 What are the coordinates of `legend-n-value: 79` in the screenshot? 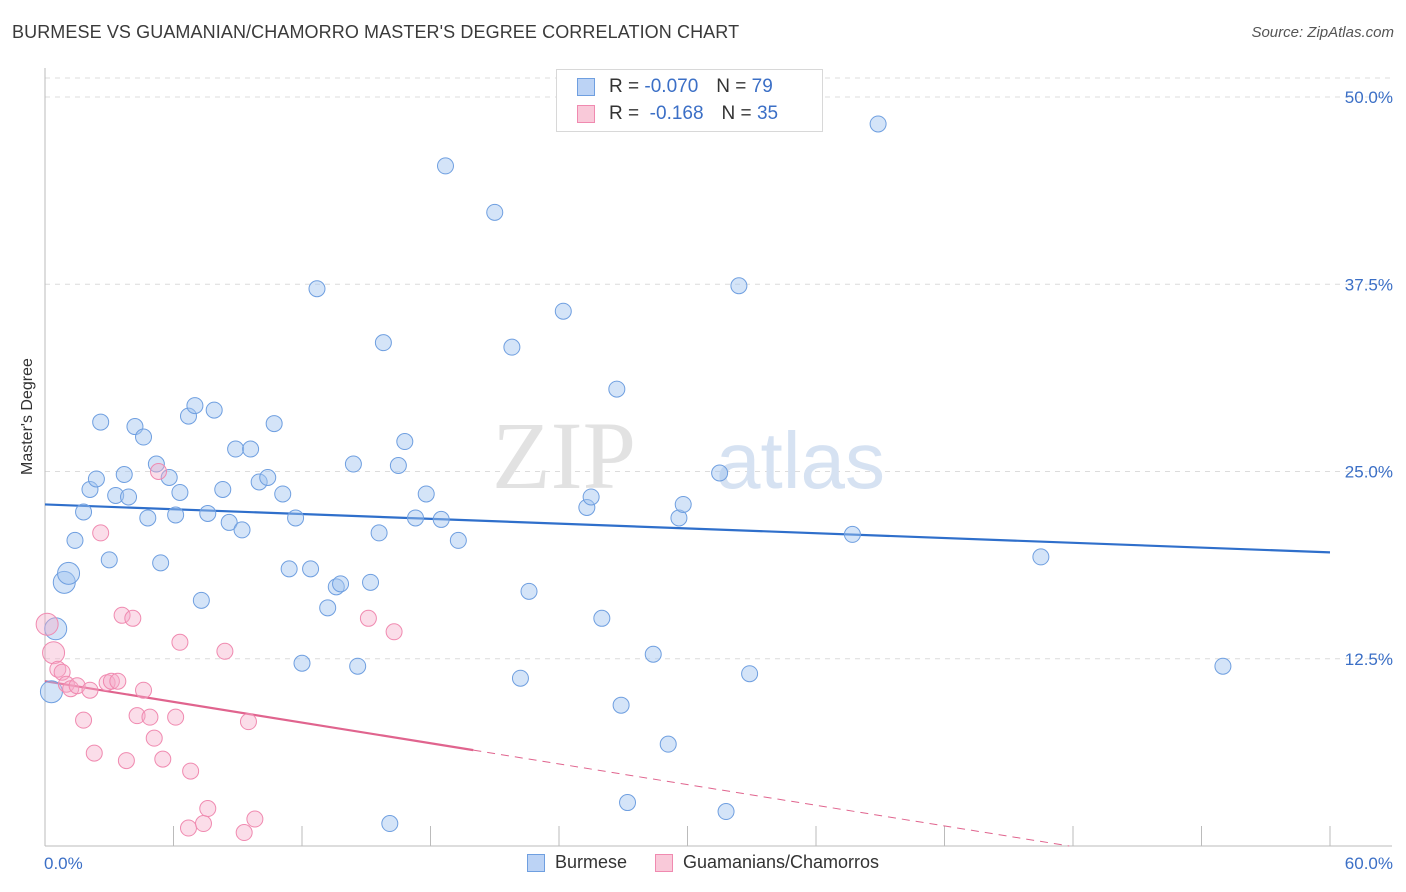 It's located at (762, 86).